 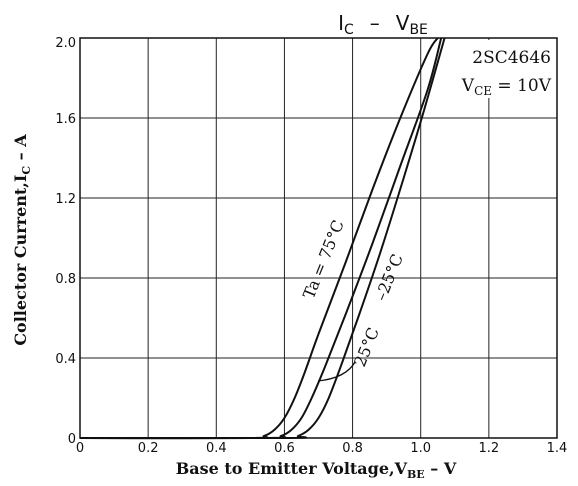 What do you see at coordinates (72, 439) in the screenshot?
I see `y-tick-label: 0` at bounding box center [72, 439].